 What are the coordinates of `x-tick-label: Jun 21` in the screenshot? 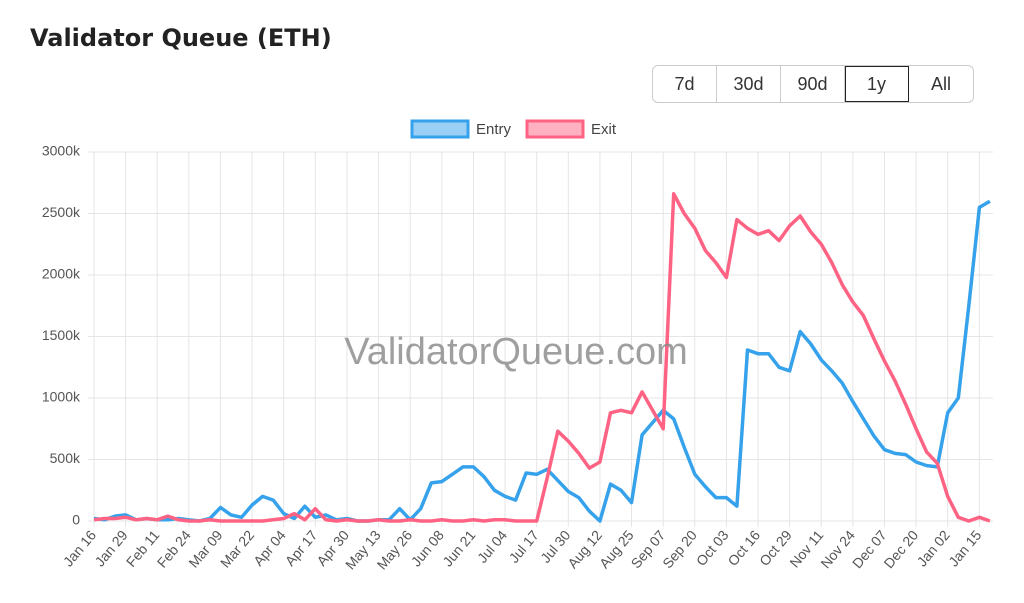 It's located at (458, 548).